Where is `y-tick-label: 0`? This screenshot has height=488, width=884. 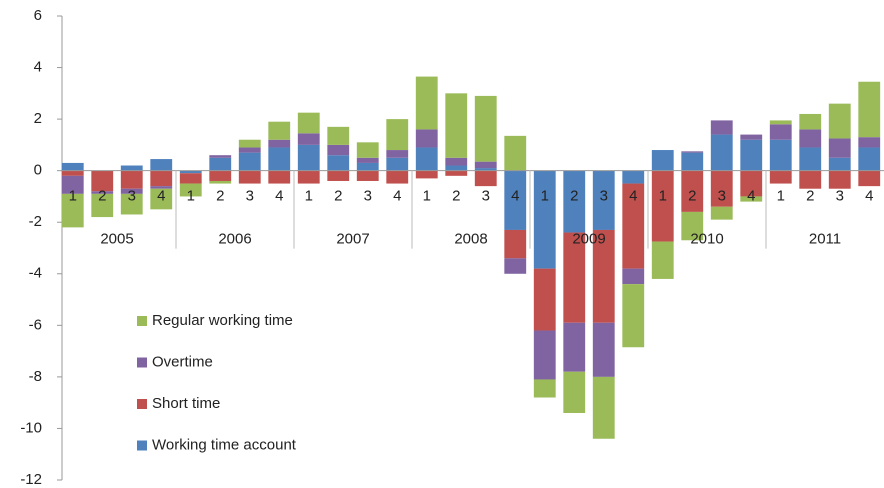
y-tick-label: 0 is located at coordinates (38, 170).